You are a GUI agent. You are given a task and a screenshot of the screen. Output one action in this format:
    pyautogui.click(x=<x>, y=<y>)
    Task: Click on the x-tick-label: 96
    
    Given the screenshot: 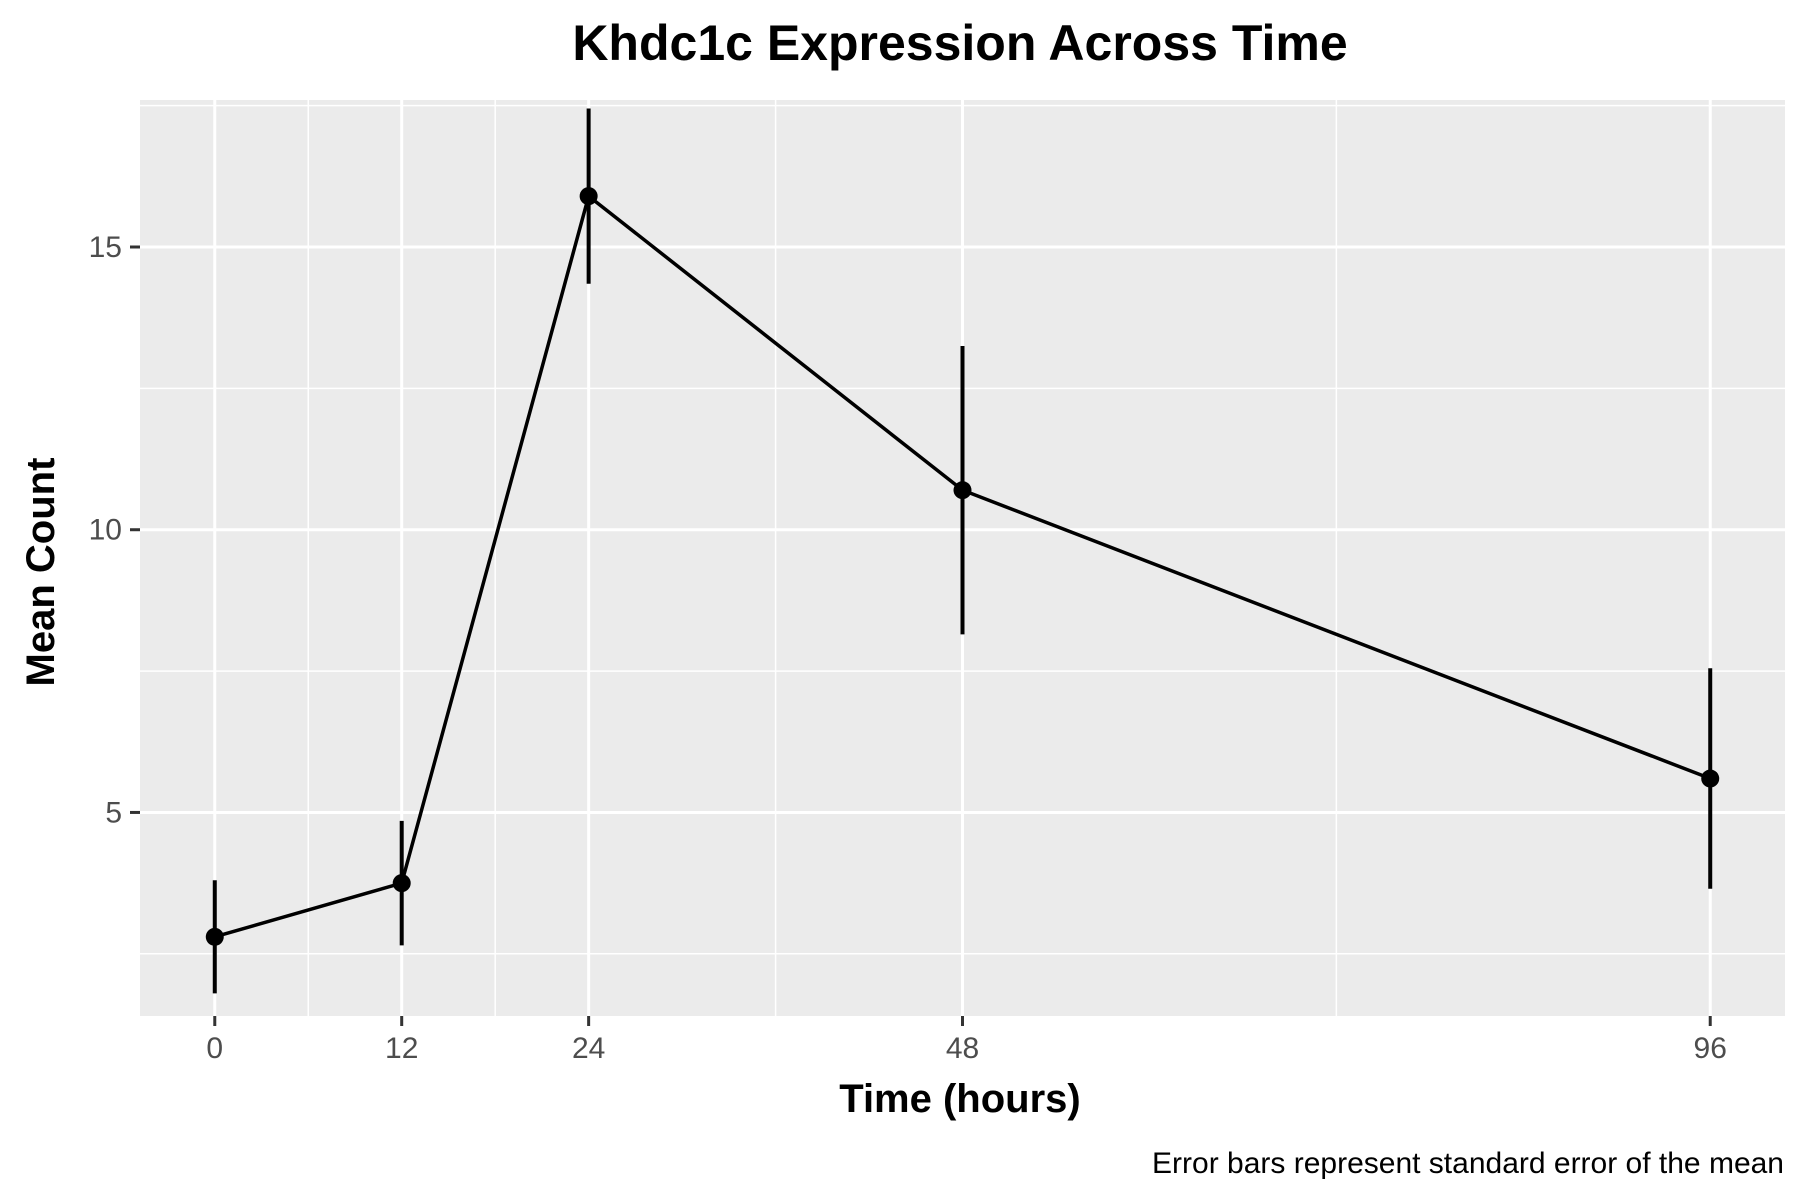 What is the action you would take?
    pyautogui.click(x=1710, y=1048)
    